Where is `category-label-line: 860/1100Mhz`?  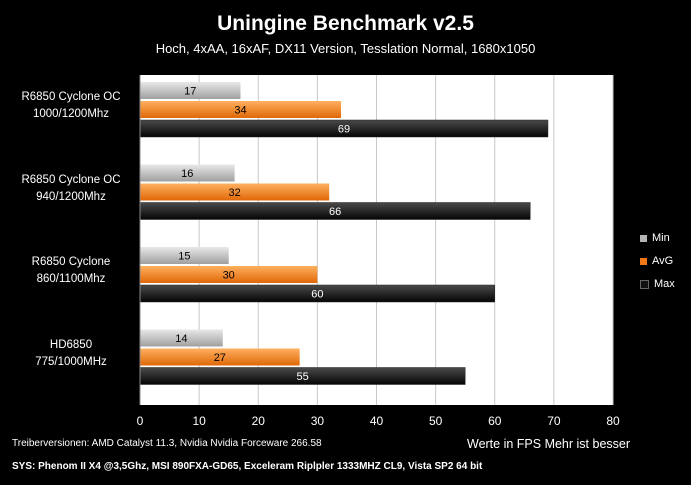
category-label-line: 860/1100Mhz is located at coordinates (71, 279).